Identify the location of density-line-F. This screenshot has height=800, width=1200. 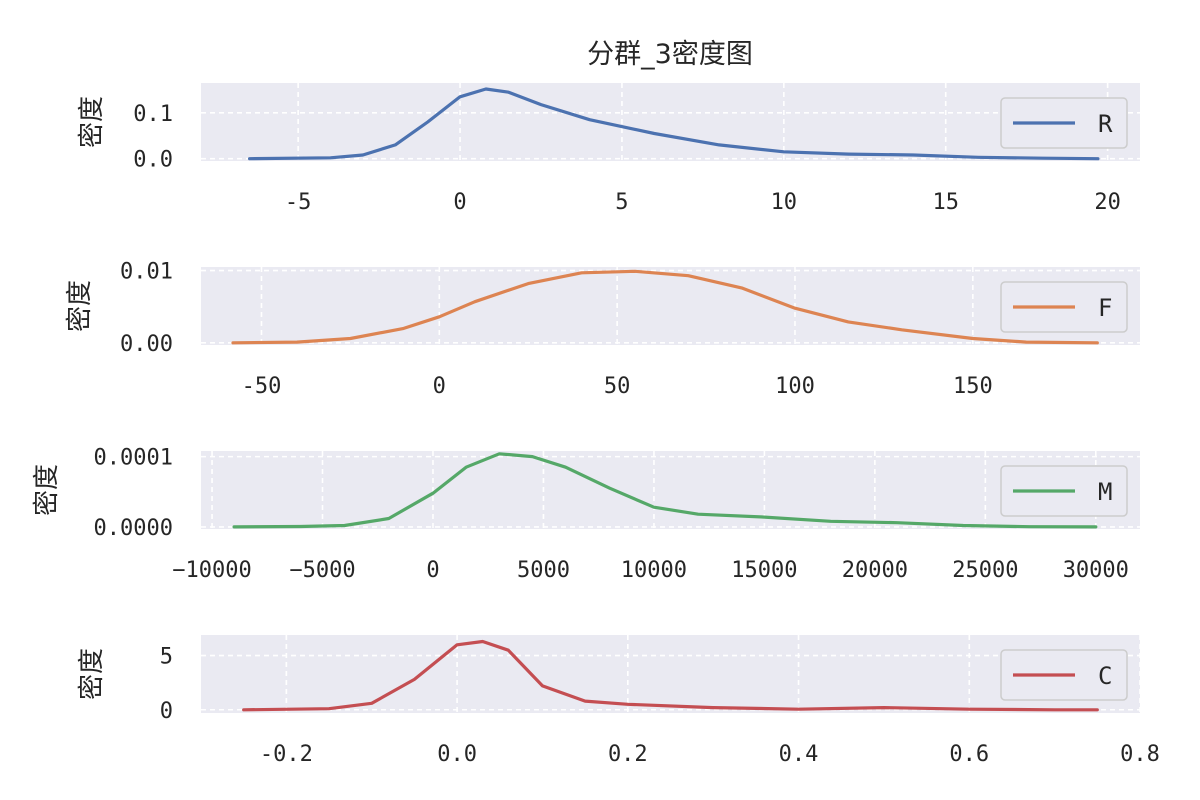
(665, 307).